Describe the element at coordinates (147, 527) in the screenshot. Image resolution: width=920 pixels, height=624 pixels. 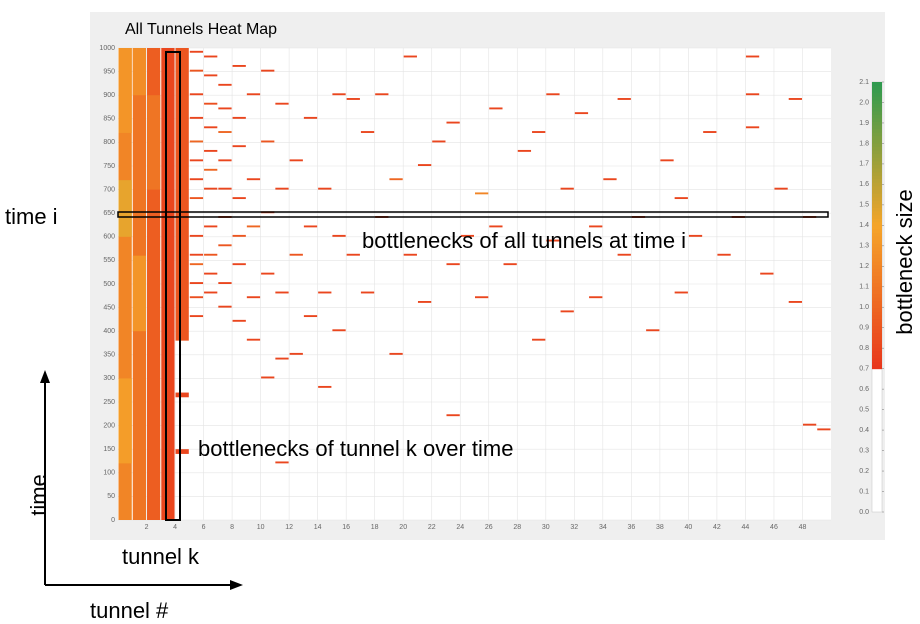
I see `x-tick-label: 2` at that location.